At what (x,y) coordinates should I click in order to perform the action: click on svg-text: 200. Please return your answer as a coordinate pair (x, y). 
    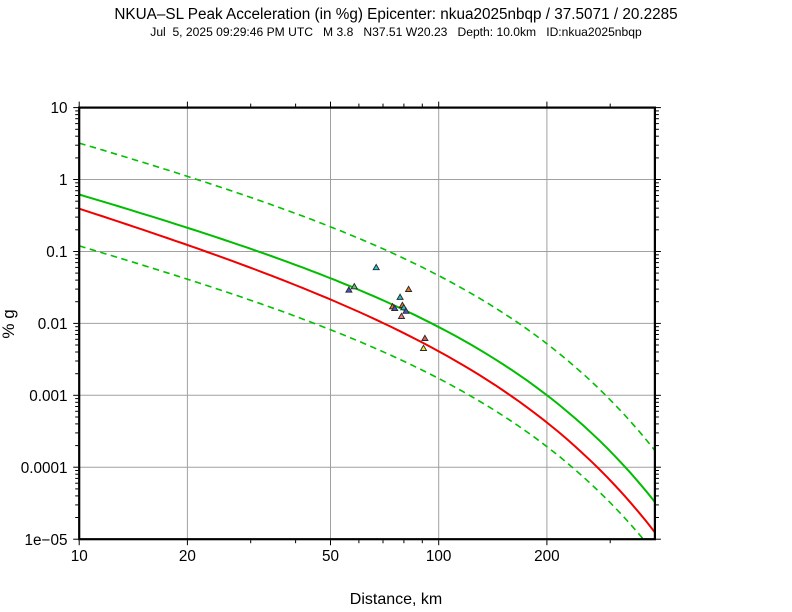
    Looking at the image, I should click on (547, 556).